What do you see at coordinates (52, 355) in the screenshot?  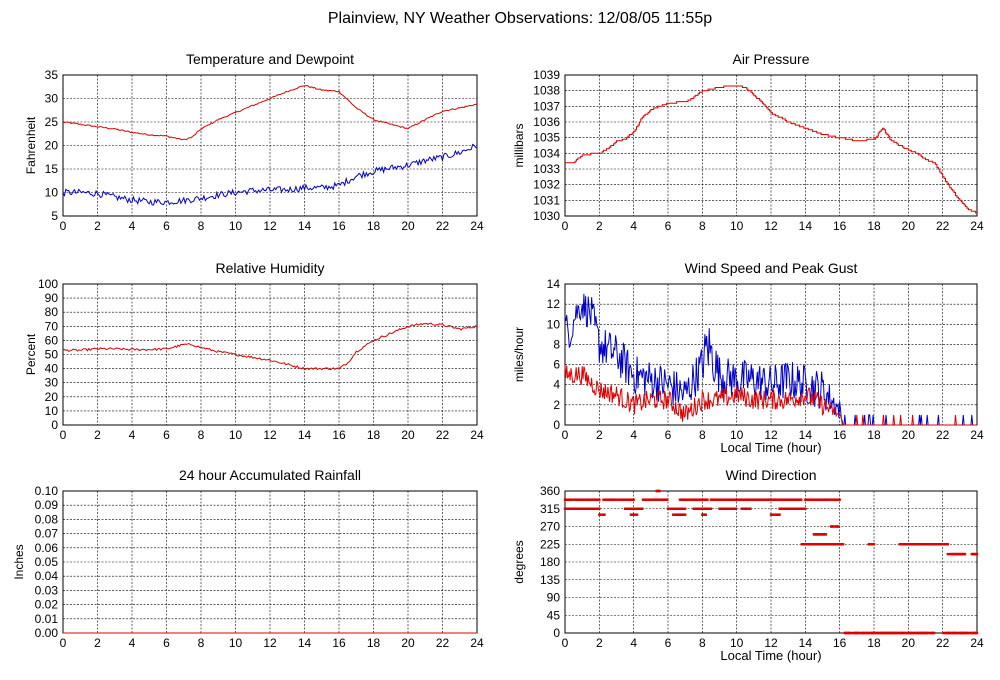 I see `y-tick-label: 50` at bounding box center [52, 355].